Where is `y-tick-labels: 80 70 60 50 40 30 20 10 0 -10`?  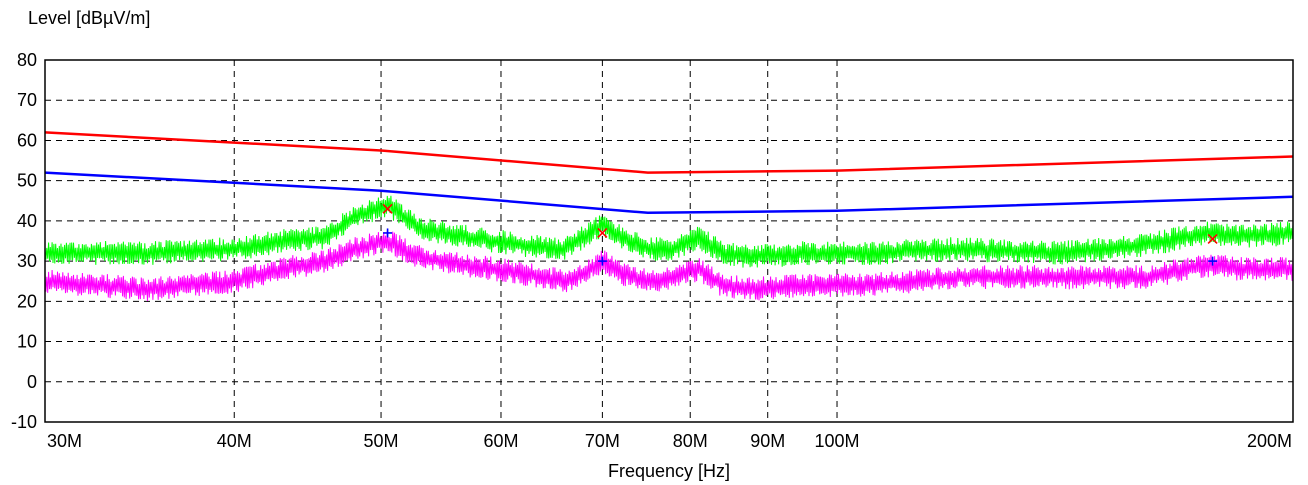 y-tick-labels: 80 70 60 50 40 30 20 10 0 -10 is located at coordinates (24, 241).